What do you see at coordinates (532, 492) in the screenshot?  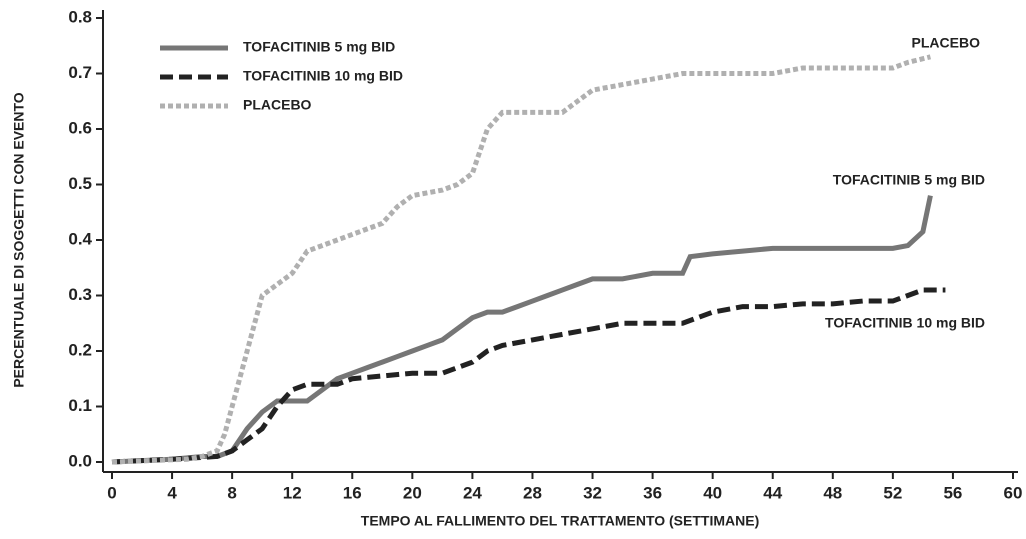 I see `x-tick-label: 28` at bounding box center [532, 492].